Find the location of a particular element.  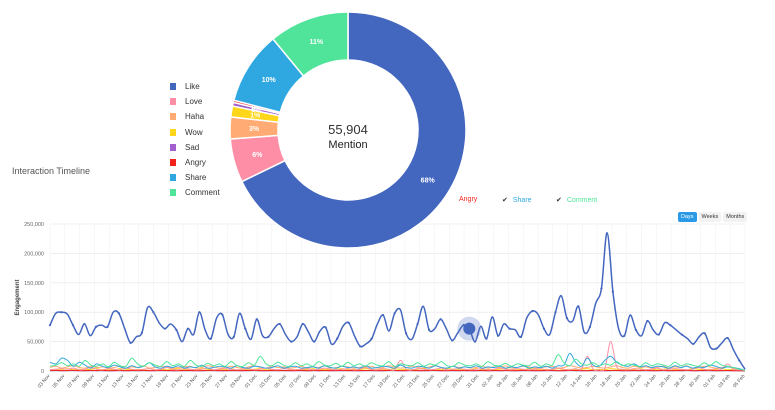

legend-item-share: Share is located at coordinates (195, 177).